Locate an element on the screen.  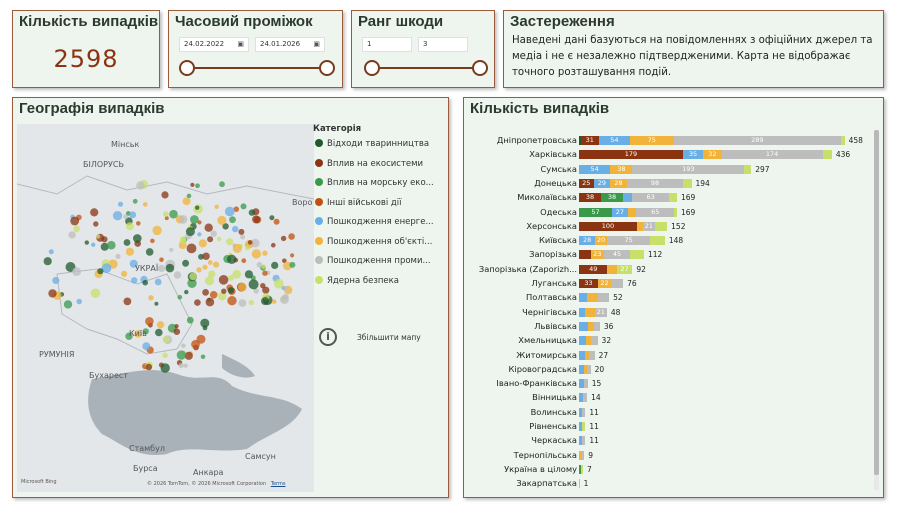
bar-segment: 23 is located at coordinates (597, 255).